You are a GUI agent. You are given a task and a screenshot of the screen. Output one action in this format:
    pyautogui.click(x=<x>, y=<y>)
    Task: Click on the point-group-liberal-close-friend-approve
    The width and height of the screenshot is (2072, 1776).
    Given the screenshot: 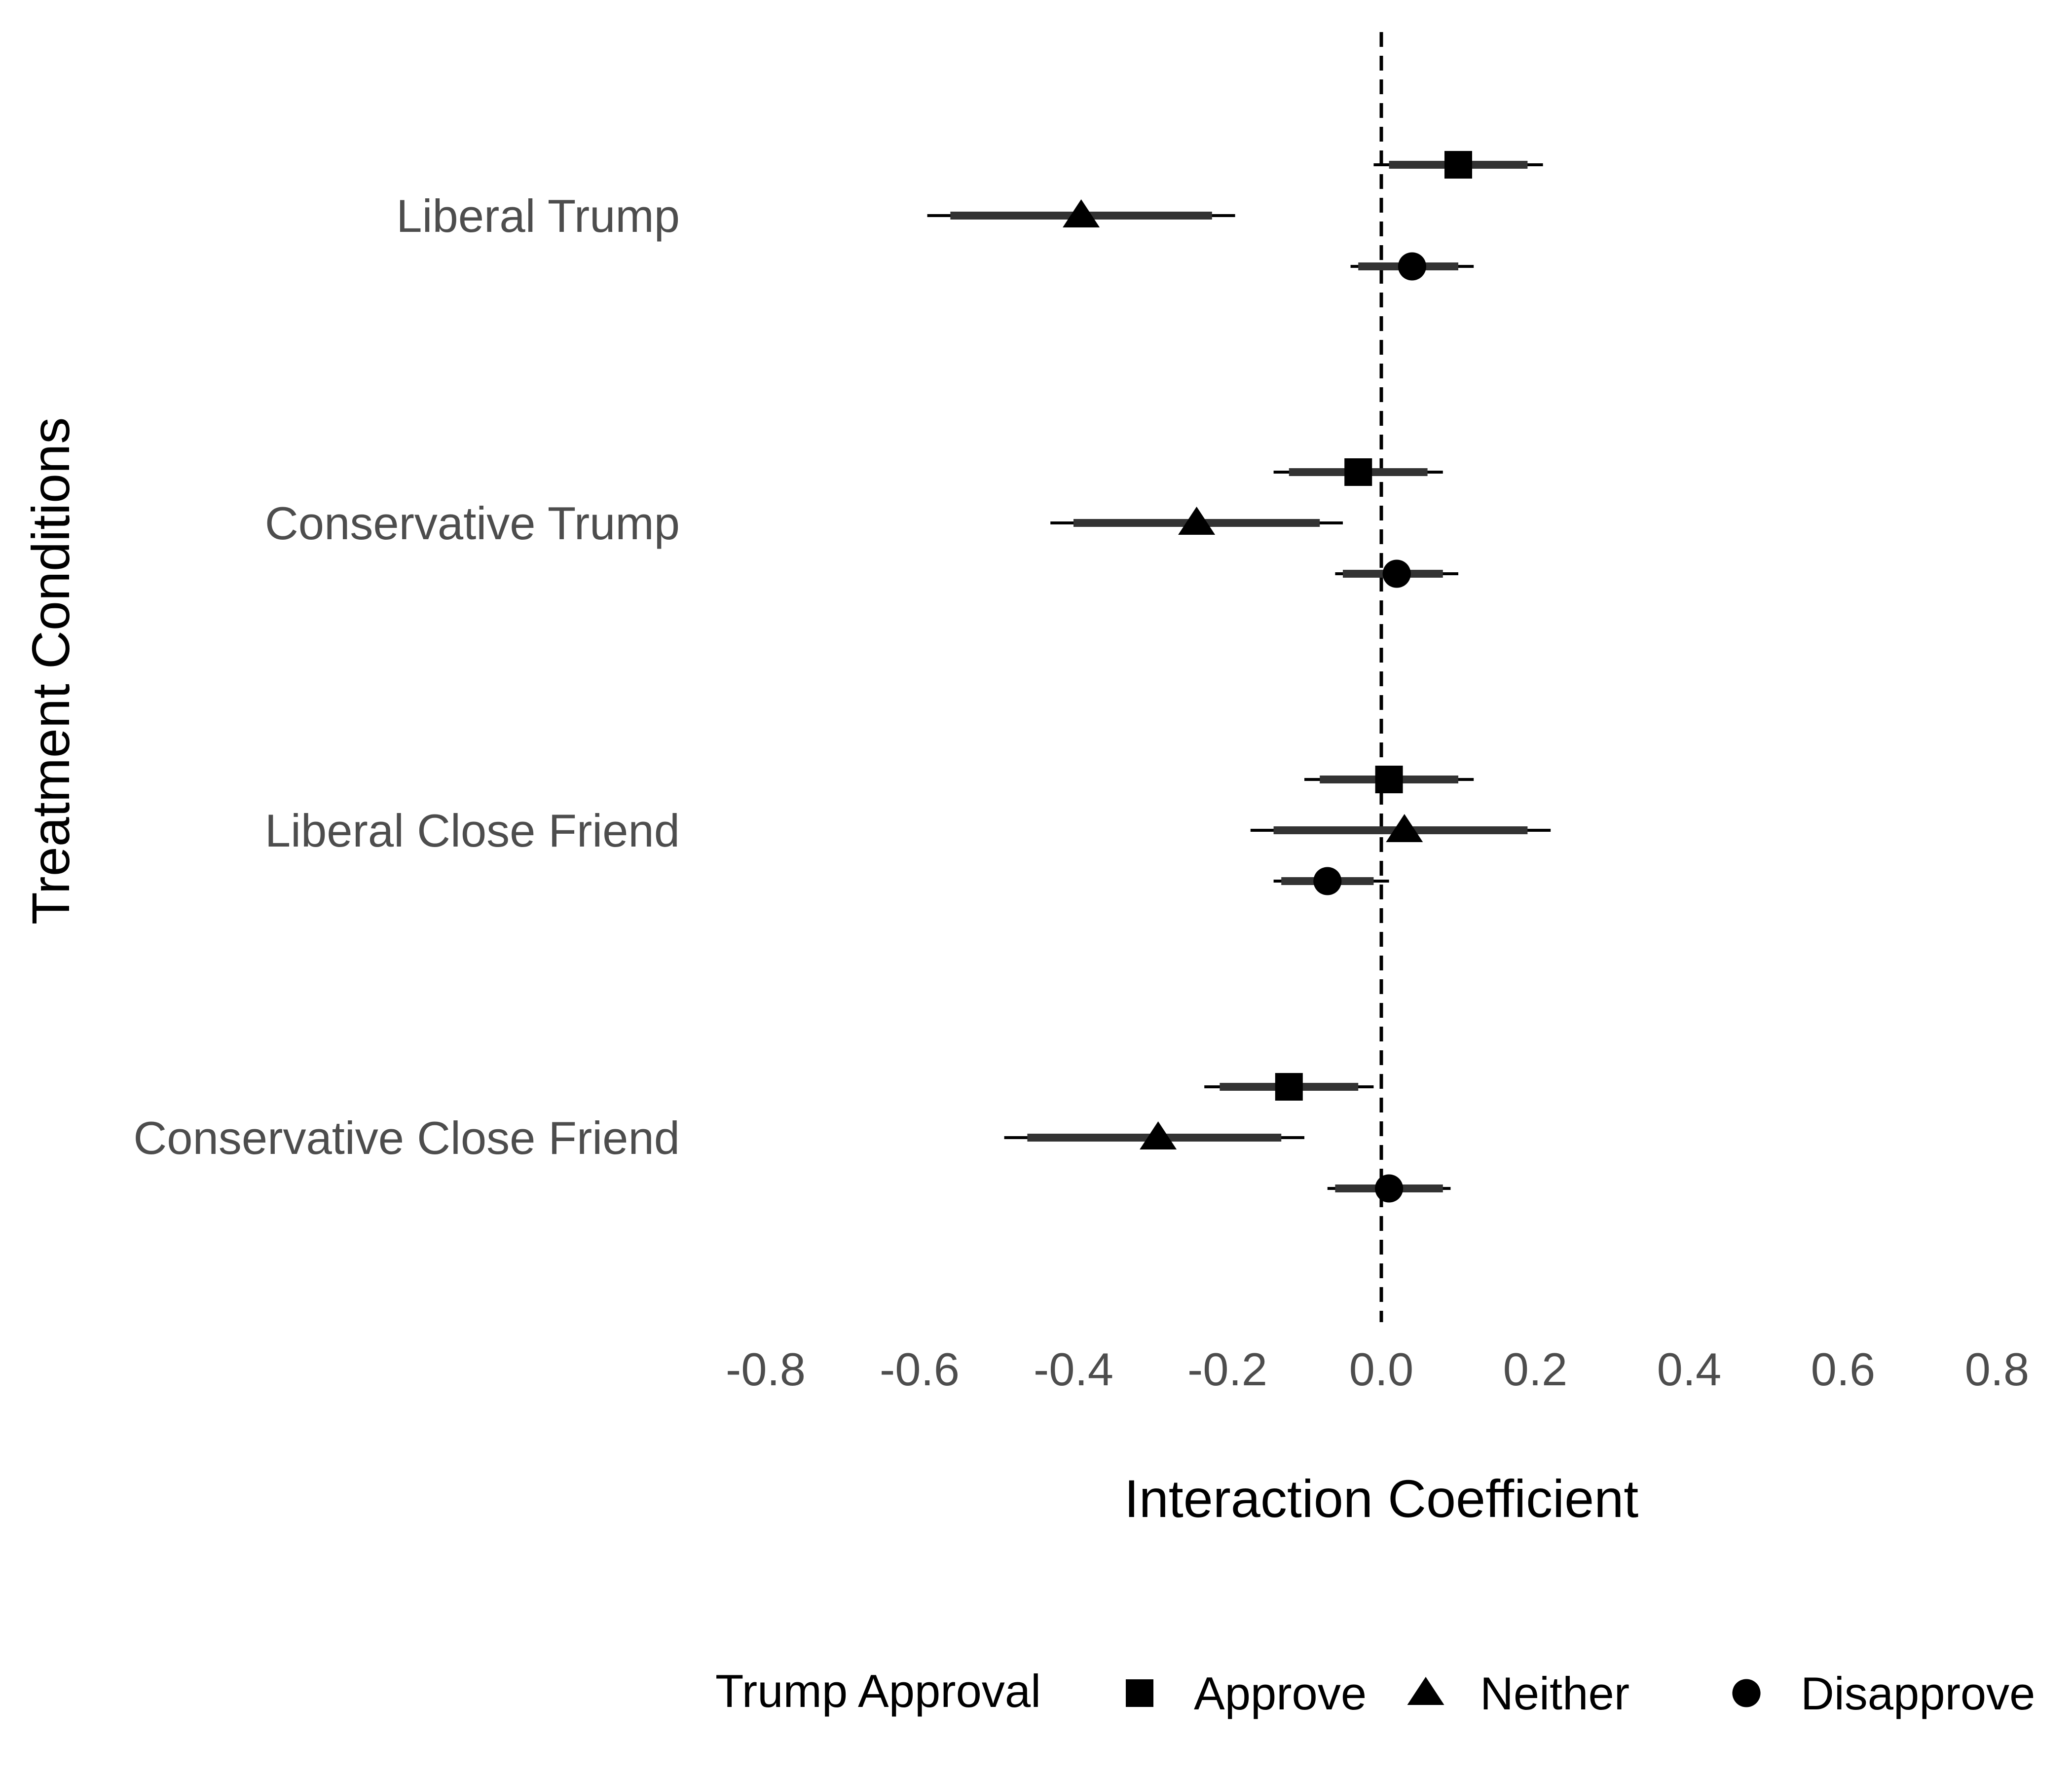 What is the action you would take?
    pyautogui.click(x=1389, y=780)
    